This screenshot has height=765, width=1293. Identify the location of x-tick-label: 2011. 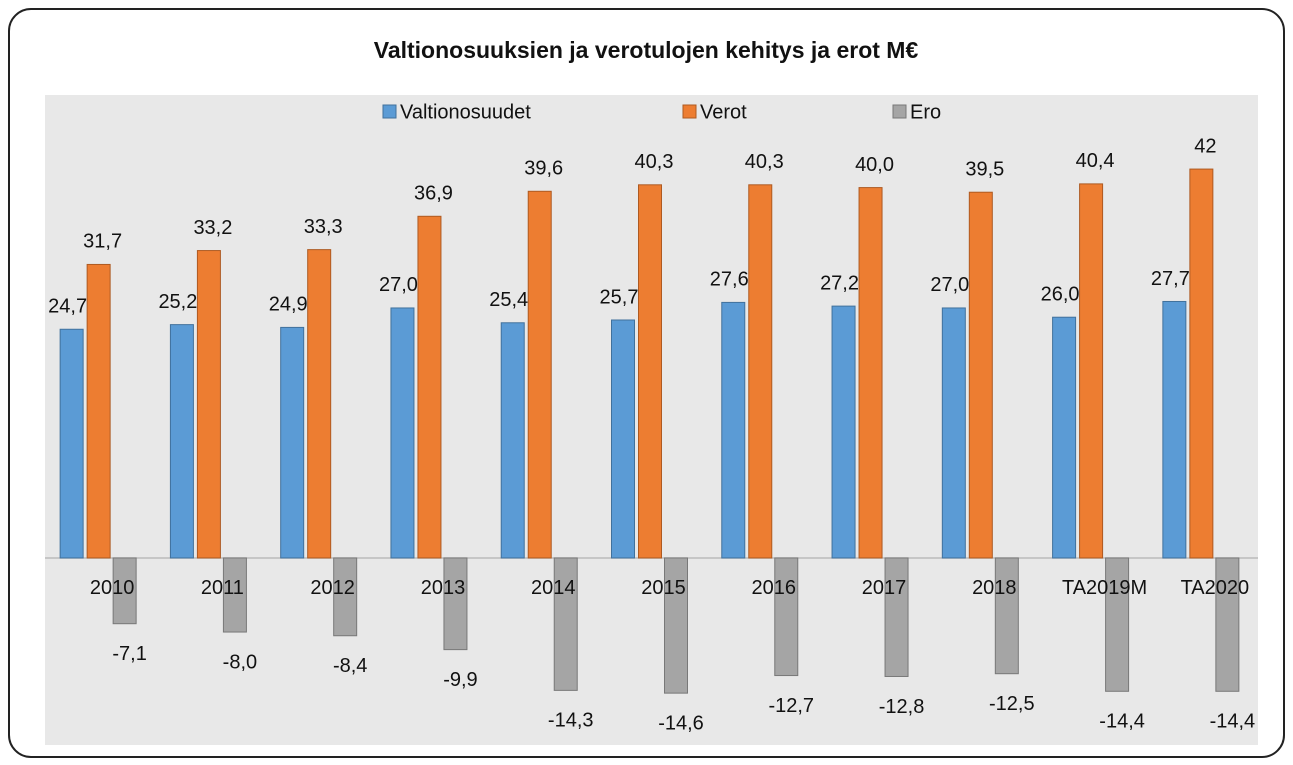
(222, 588).